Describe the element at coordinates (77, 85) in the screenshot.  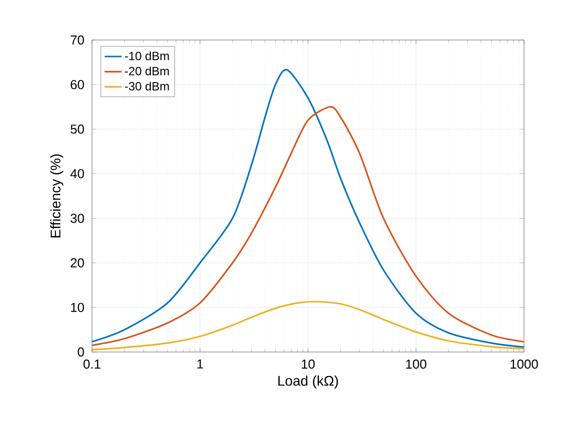
I see `y-tick-label: 60` at that location.